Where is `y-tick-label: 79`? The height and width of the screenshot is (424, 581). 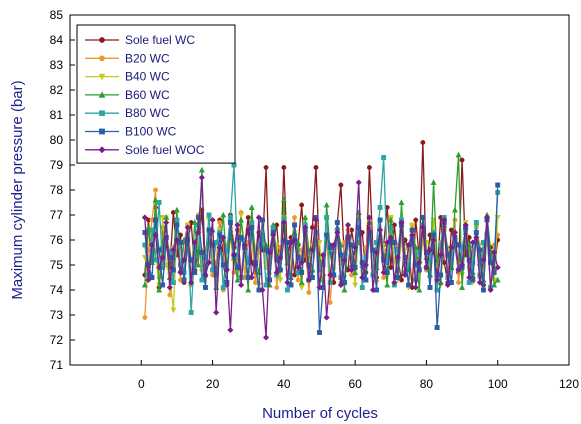
y-tick-label: 79 is located at coordinates (57, 165).